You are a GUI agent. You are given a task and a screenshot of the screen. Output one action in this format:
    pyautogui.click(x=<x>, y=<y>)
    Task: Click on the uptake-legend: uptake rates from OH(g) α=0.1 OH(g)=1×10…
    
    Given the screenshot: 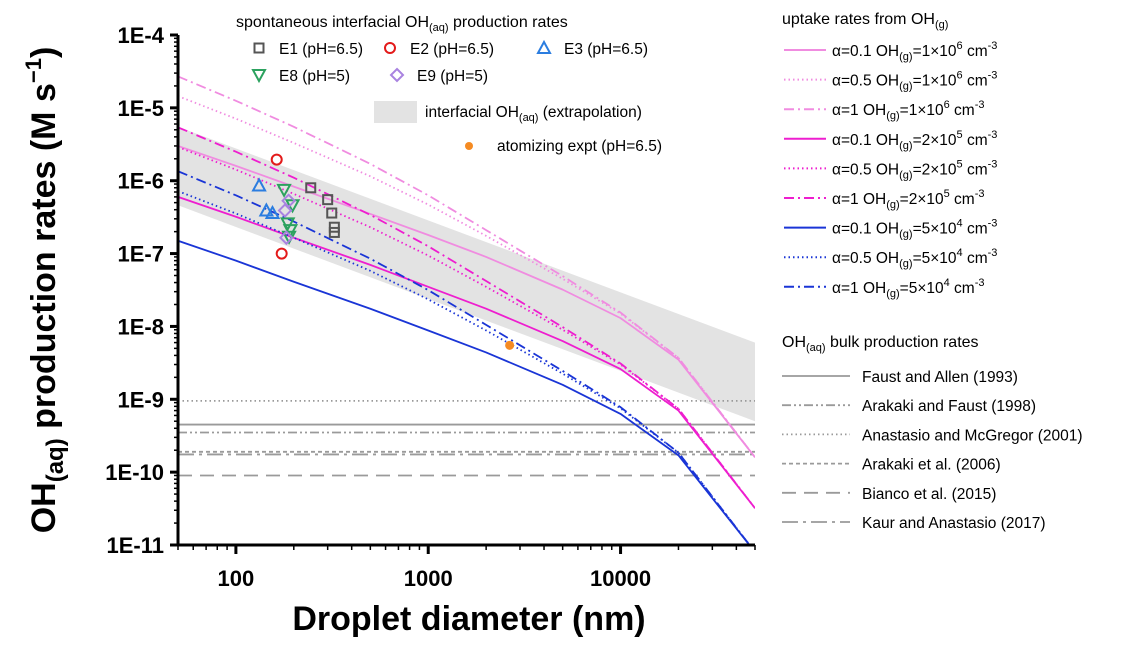 What is the action you would take?
    pyautogui.click(x=889, y=155)
    